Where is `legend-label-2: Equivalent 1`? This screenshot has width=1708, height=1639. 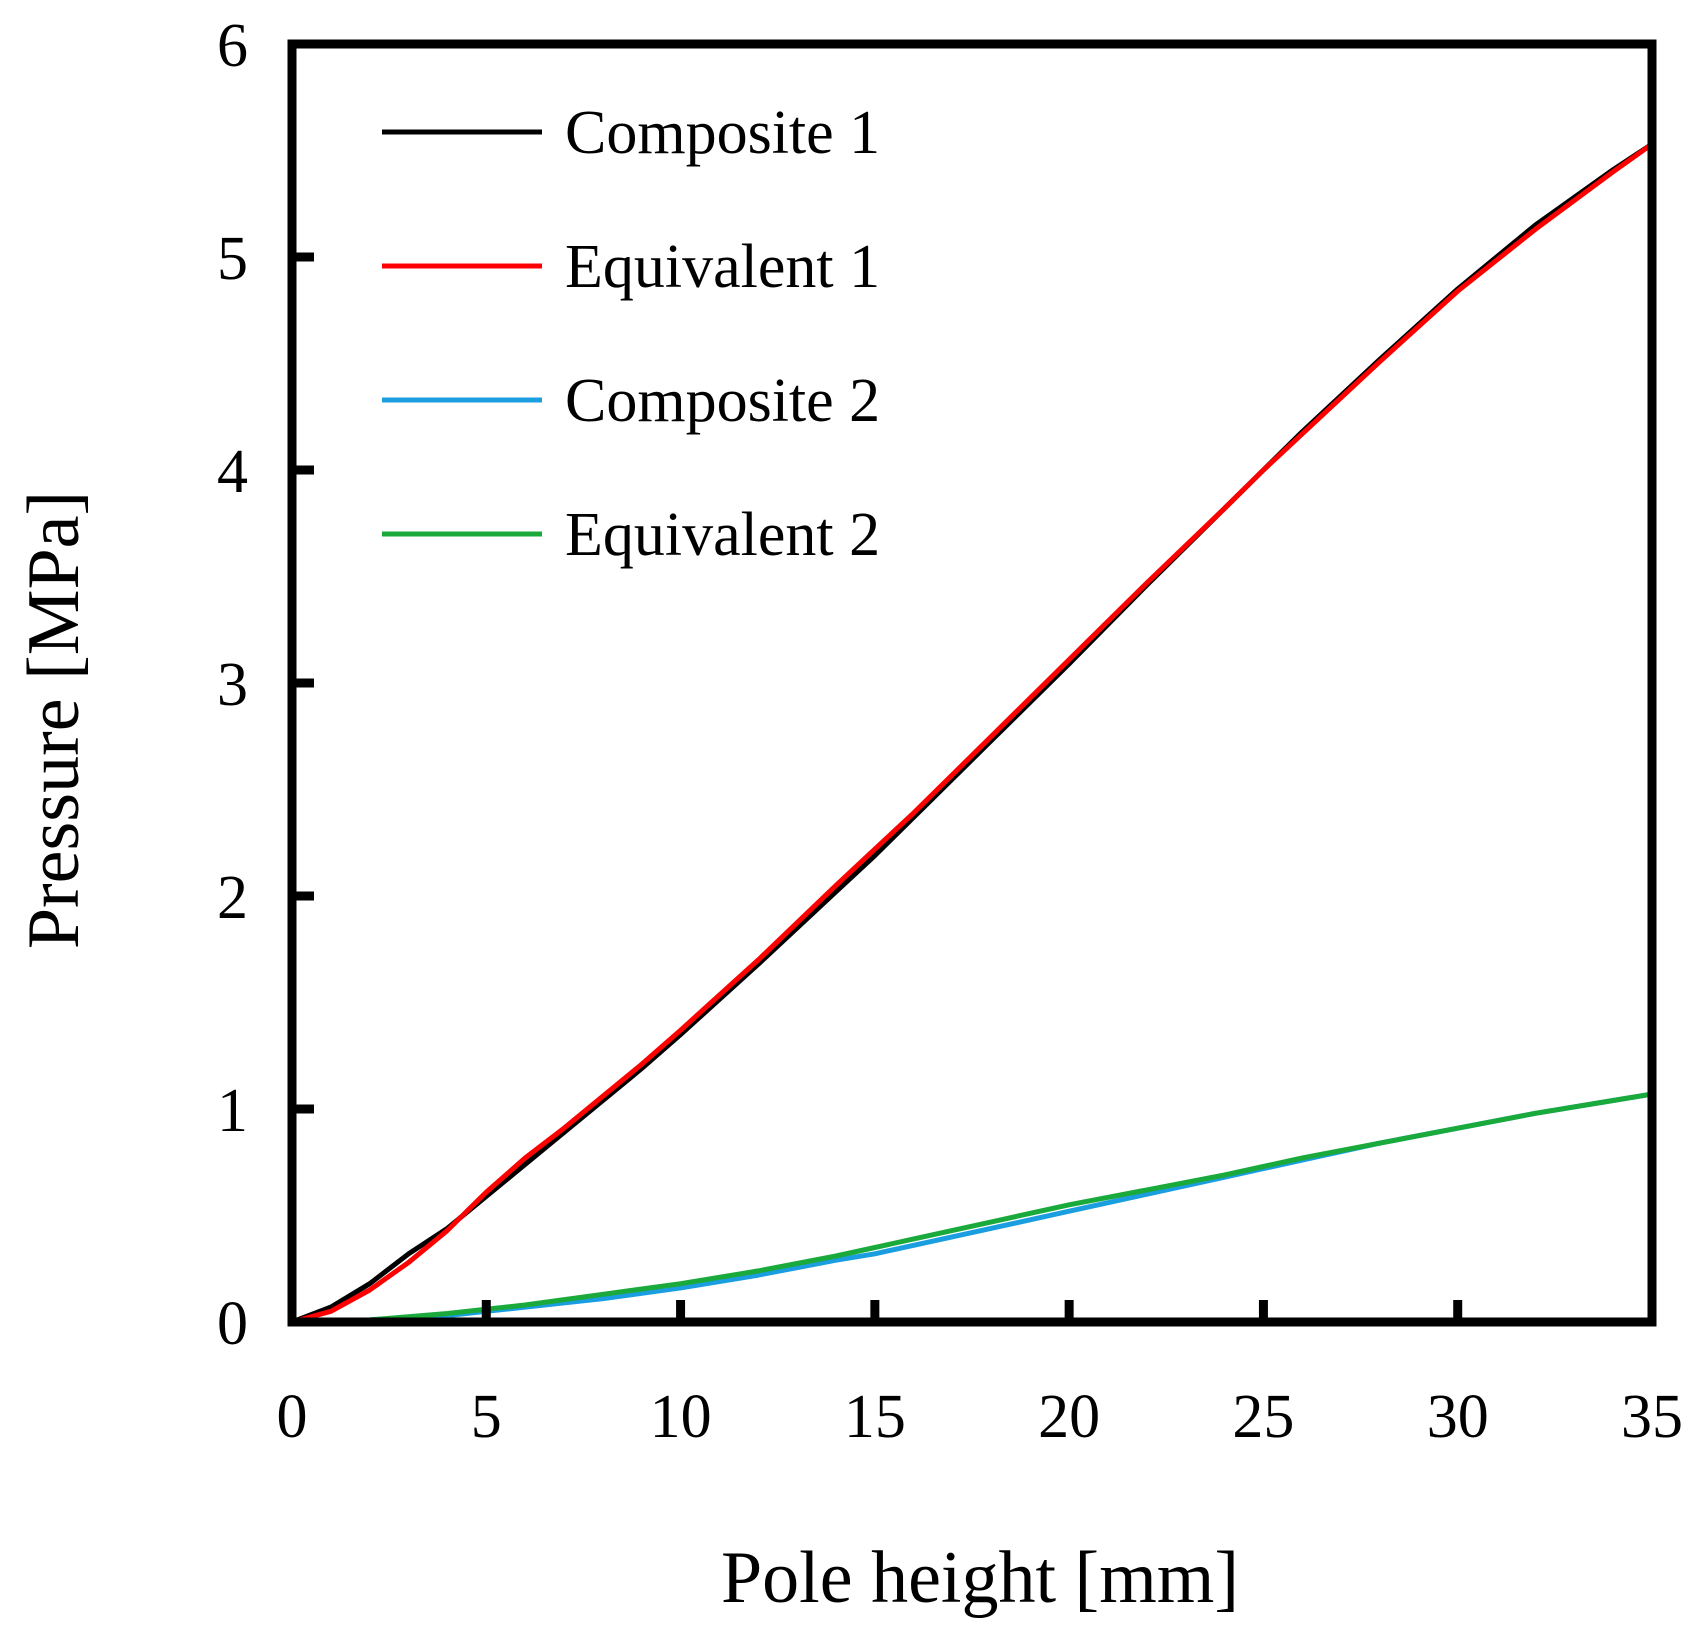
legend-label-2: Equivalent 1 is located at coordinates (722, 267).